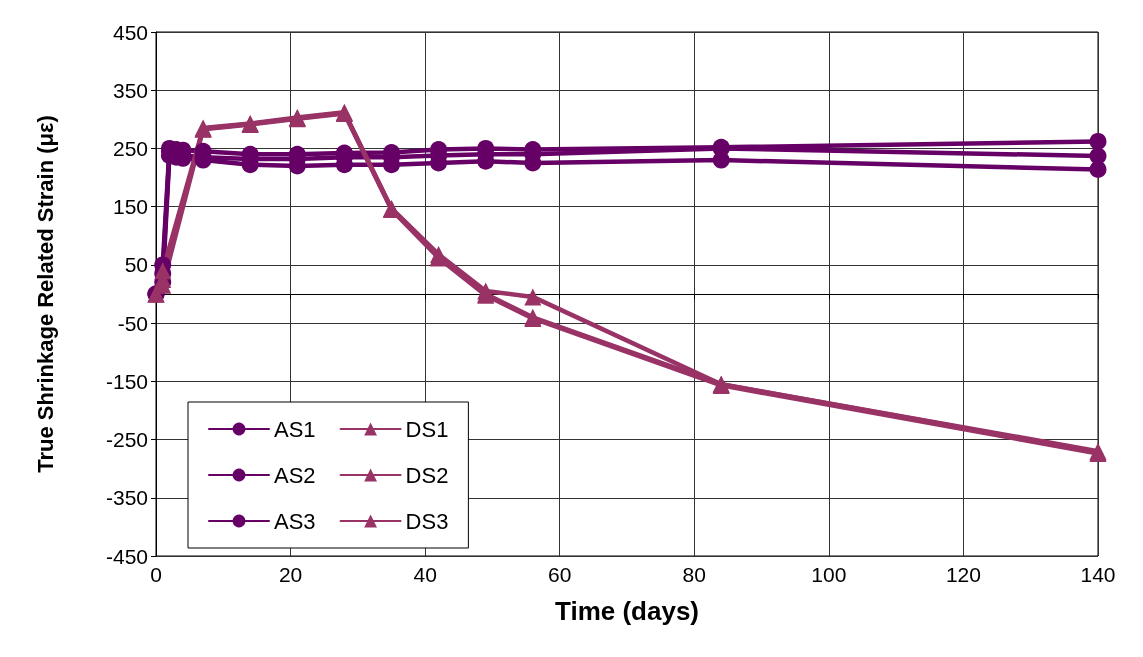 This screenshot has height=657, width=1143. I want to click on x-tick-label: 20, so click(290, 574).